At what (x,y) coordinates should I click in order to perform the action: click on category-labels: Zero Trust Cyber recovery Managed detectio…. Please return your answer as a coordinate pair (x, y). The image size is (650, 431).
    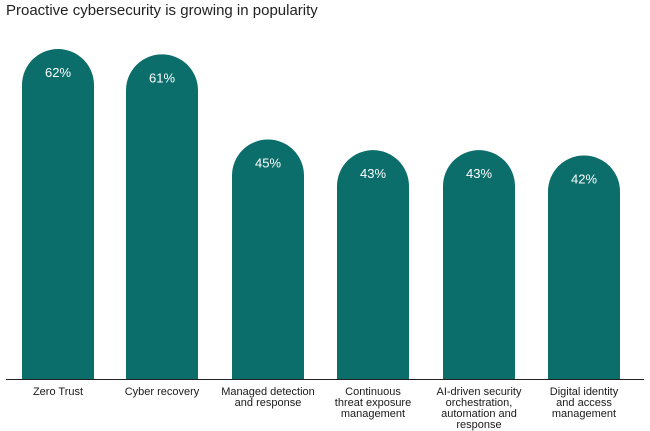
    Looking at the image, I should click on (326, 408).